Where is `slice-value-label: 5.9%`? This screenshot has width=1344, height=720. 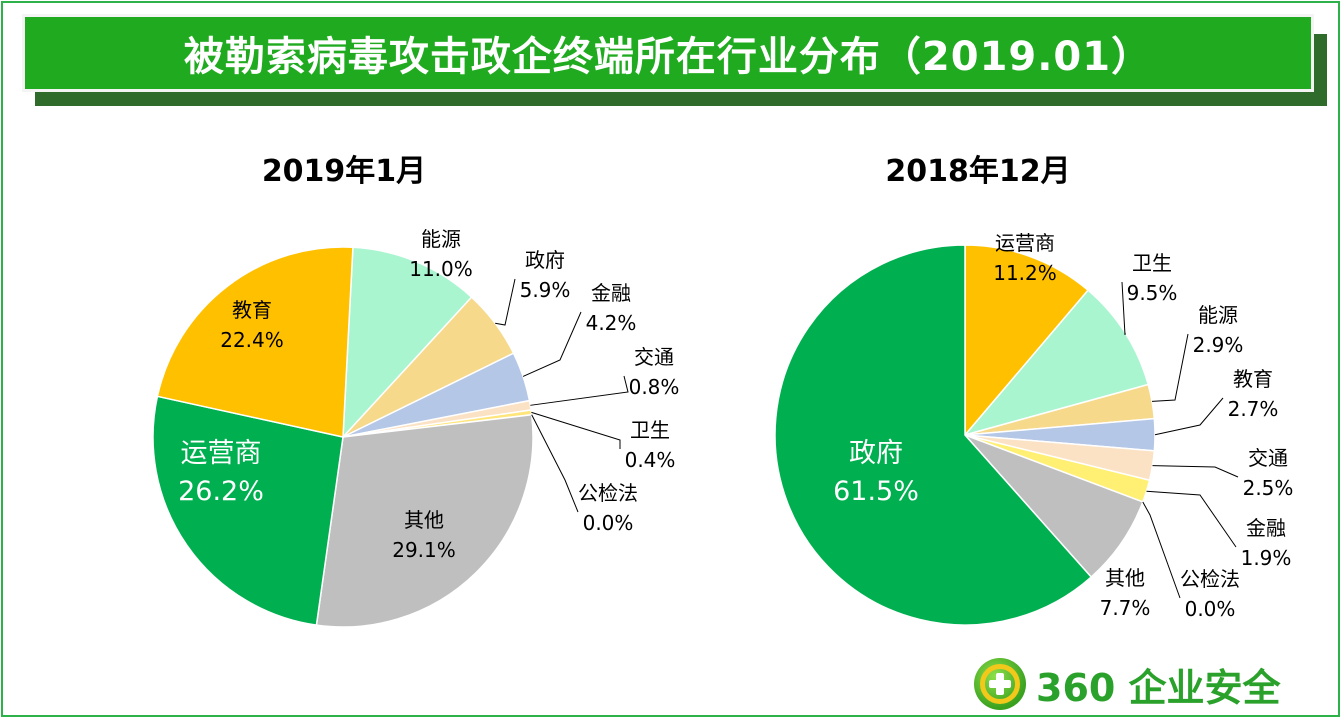
slice-value-label: 5.9% is located at coordinates (545, 290).